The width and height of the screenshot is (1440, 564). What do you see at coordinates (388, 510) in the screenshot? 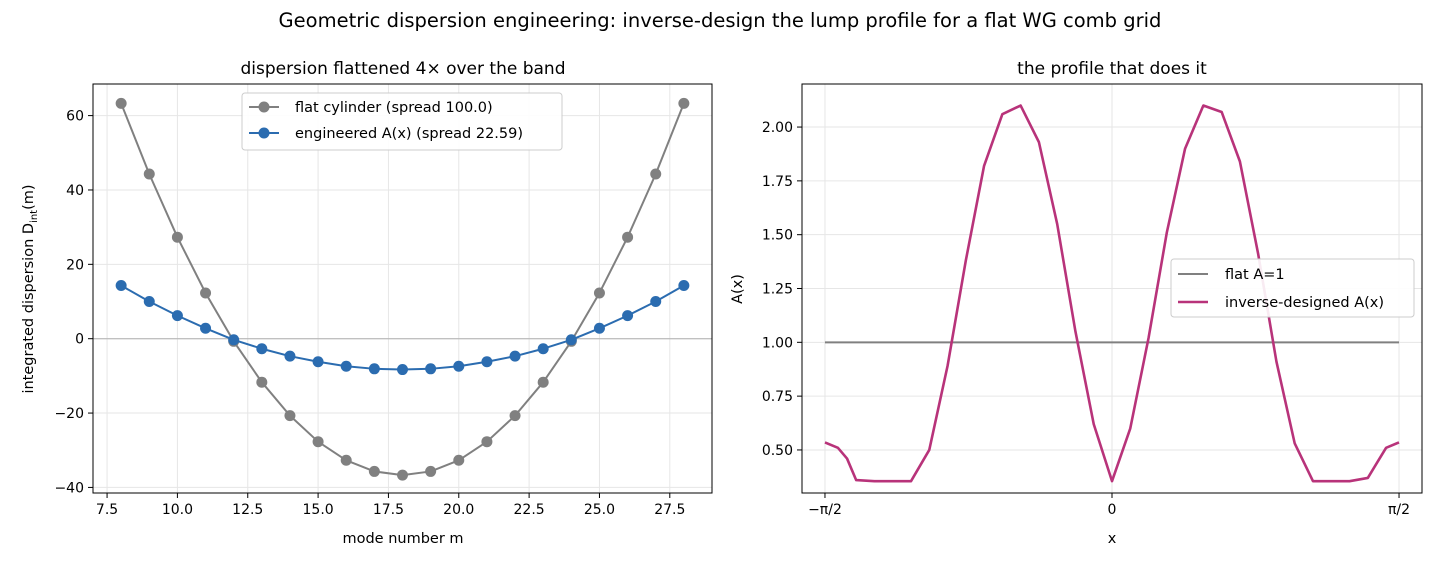
I see `p1-xtick-label-4: 17.5` at bounding box center [388, 510].